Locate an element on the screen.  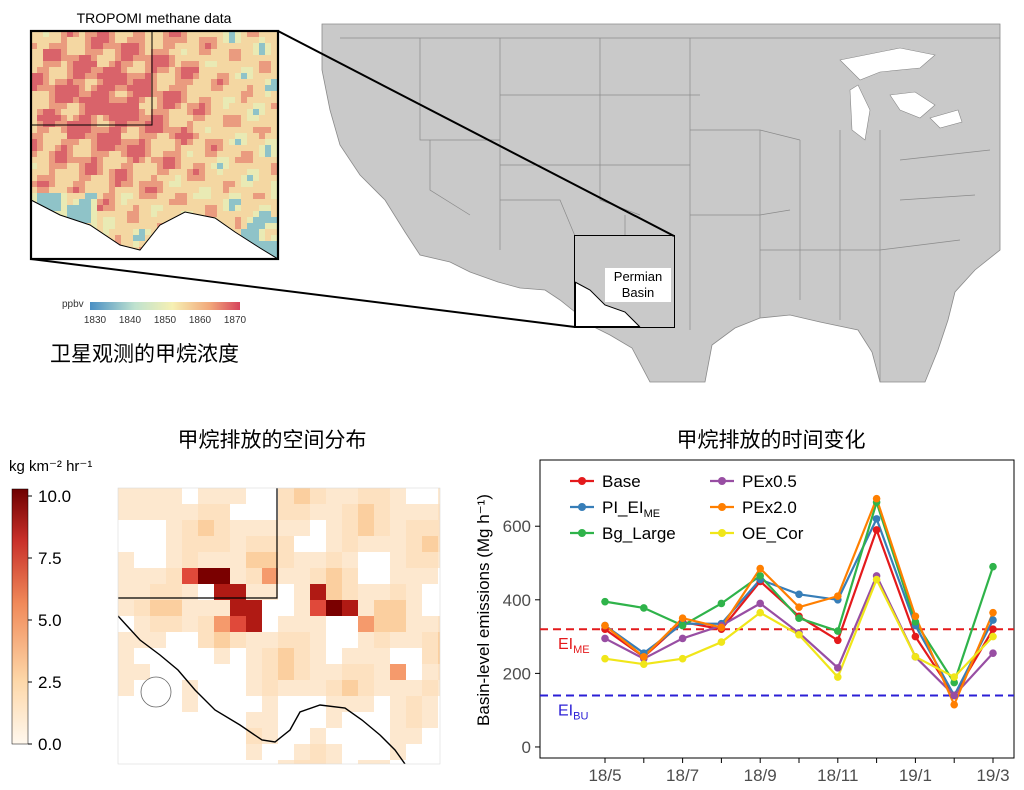
ppbv-unit: ppbv is located at coordinates (73, 304).